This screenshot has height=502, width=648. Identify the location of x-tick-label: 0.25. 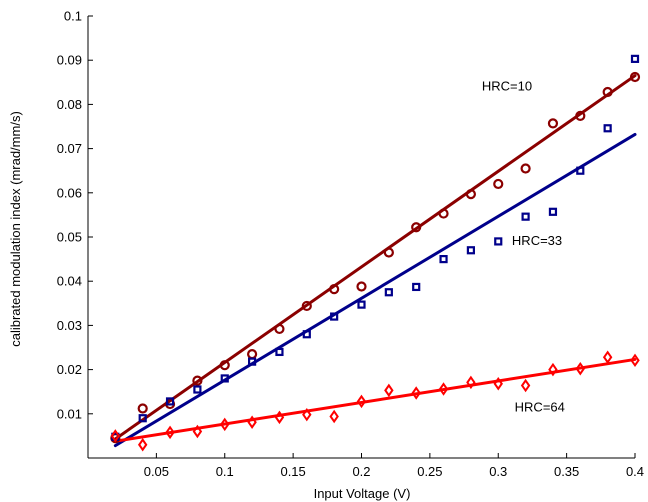
(429, 471).